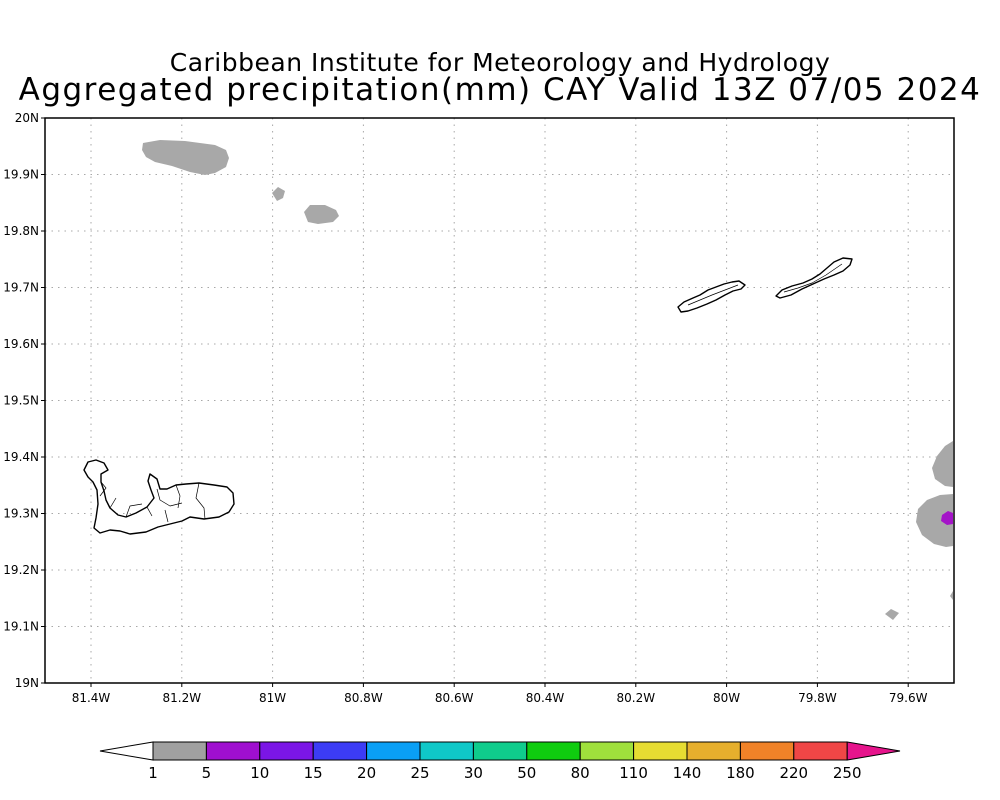  Describe the element at coordinates (21, 288) in the screenshot. I see `lat-tick-label: 19.7N` at that location.